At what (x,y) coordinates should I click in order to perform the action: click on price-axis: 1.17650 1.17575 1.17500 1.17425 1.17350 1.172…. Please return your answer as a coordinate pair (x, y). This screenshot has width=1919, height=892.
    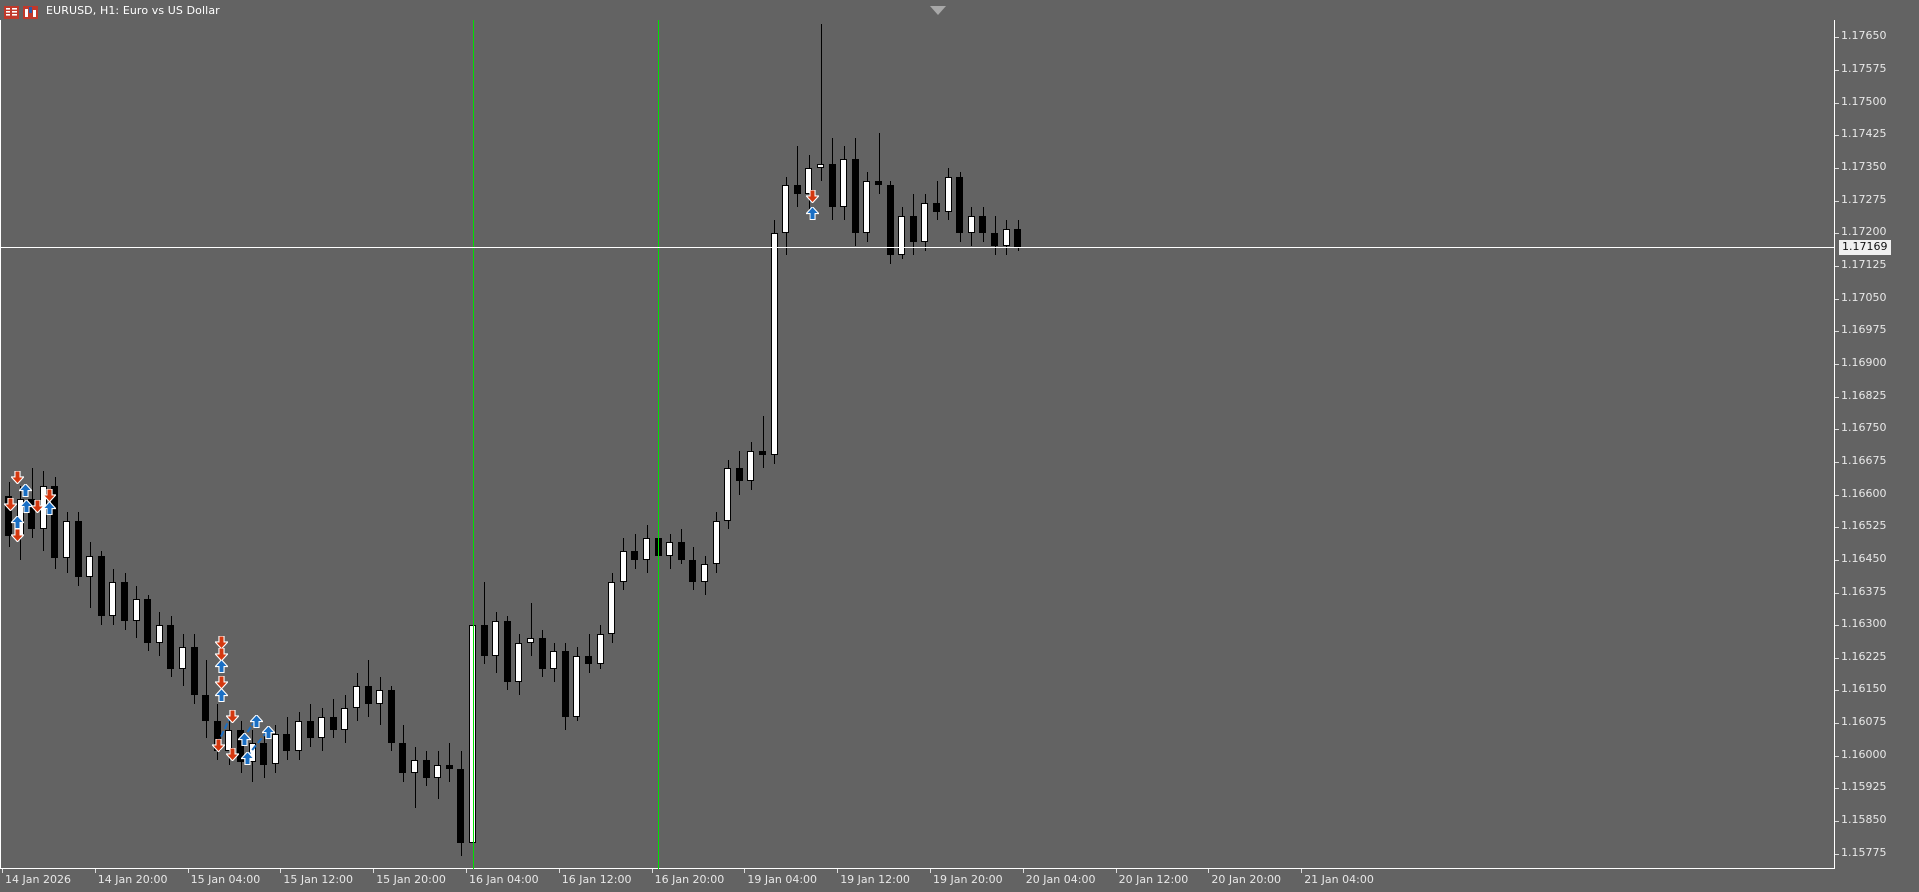
    Looking at the image, I should click on (1877, 444).